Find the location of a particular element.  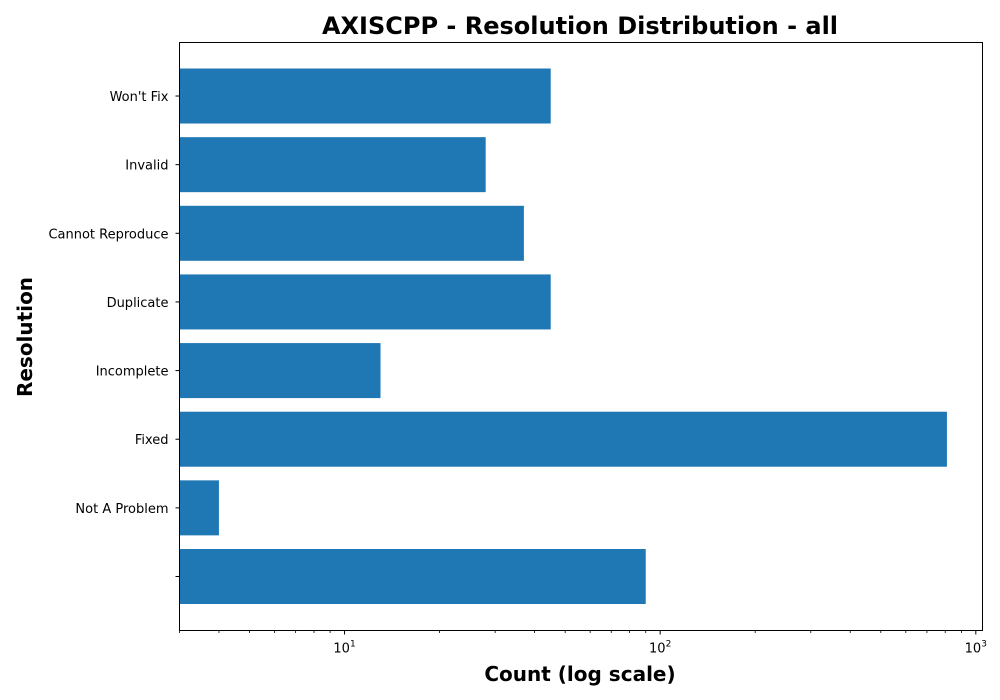

y-tick-label: Not A Problem is located at coordinates (121, 509).